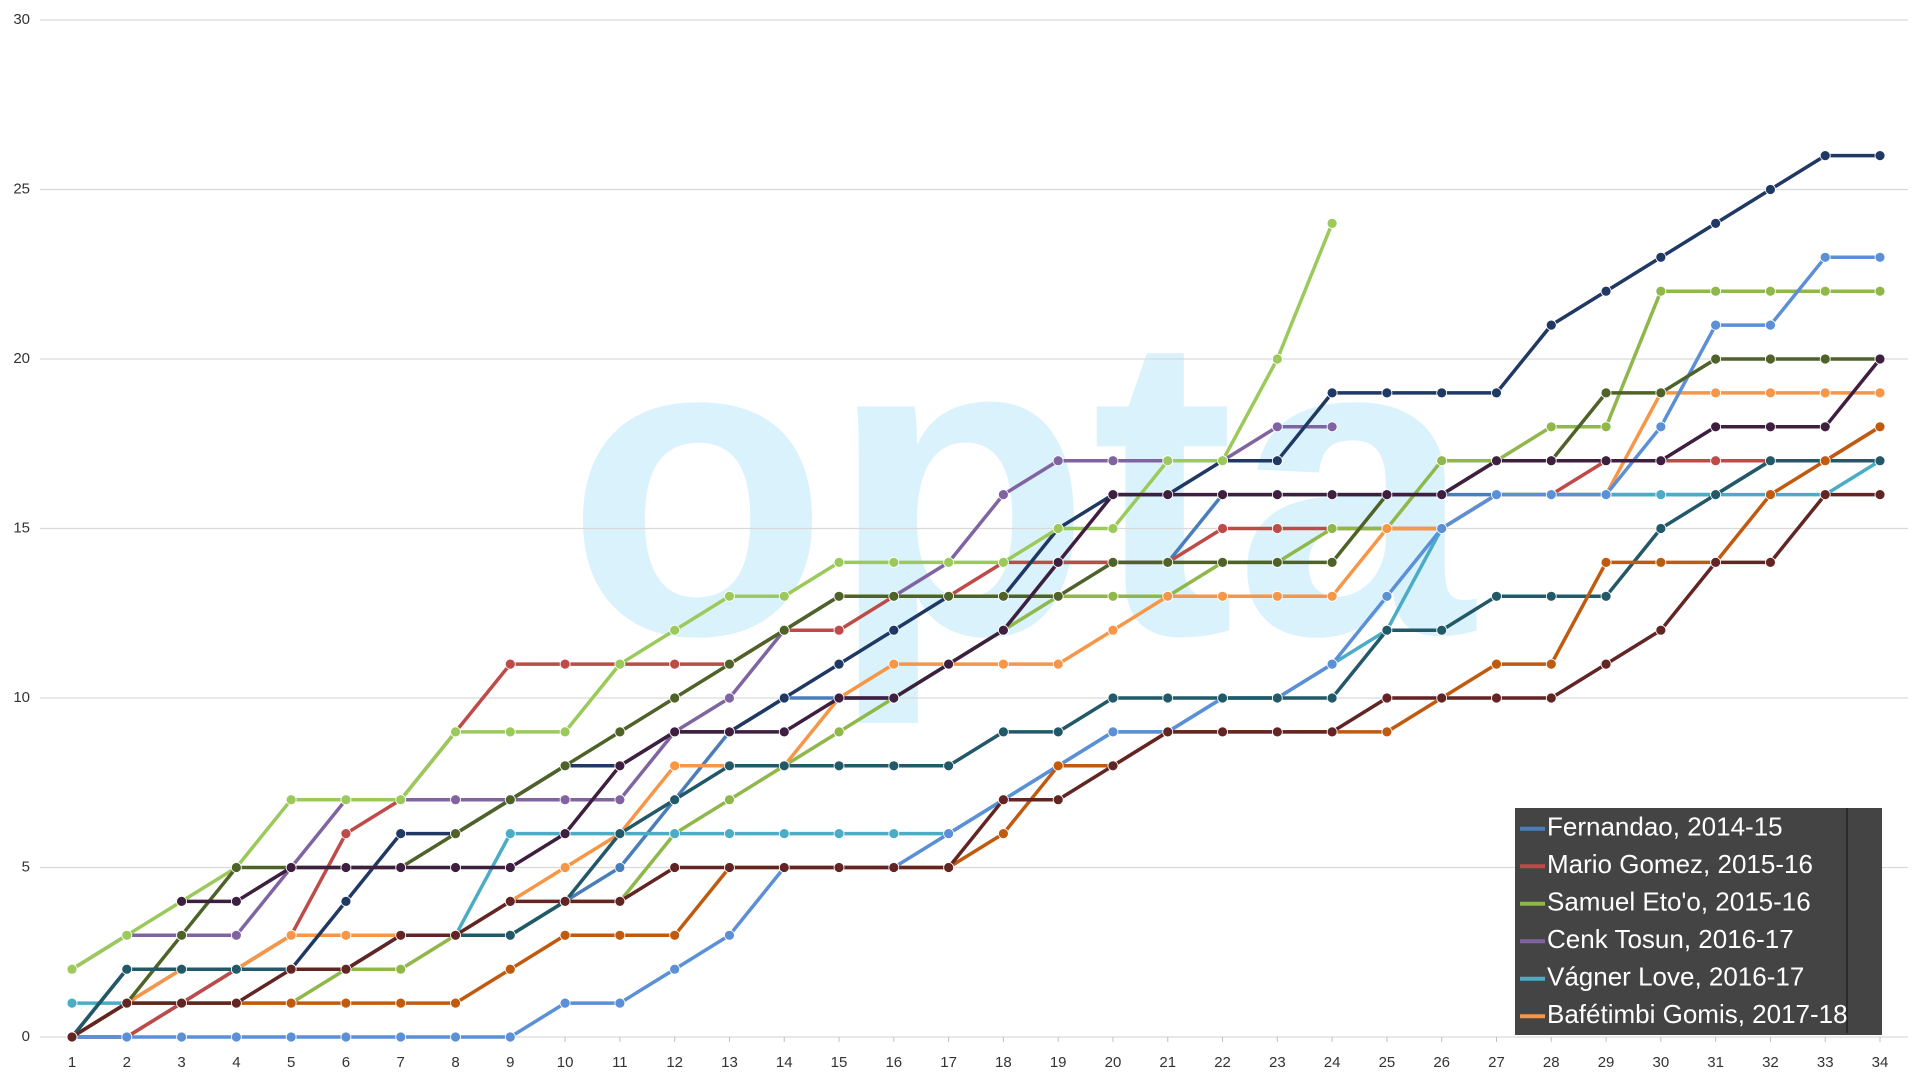 The height and width of the screenshot is (1080, 1920). Describe the element at coordinates (1167, 1062) in the screenshot. I see `x-tick-label: 21` at that location.